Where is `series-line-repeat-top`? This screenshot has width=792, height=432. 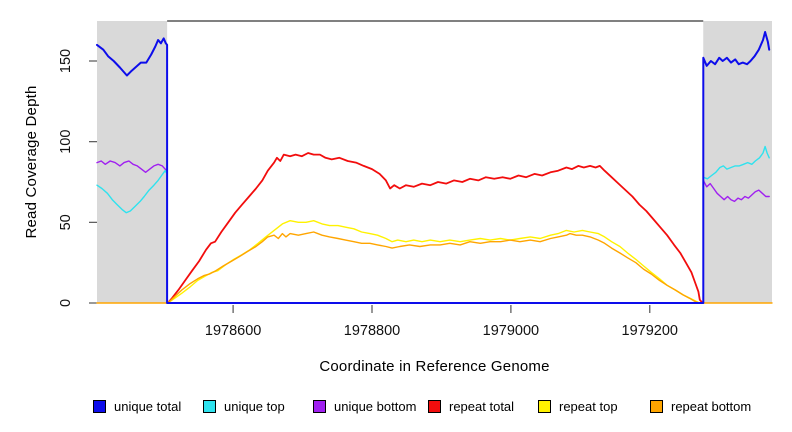 series-line-repeat-top is located at coordinates (434, 261).